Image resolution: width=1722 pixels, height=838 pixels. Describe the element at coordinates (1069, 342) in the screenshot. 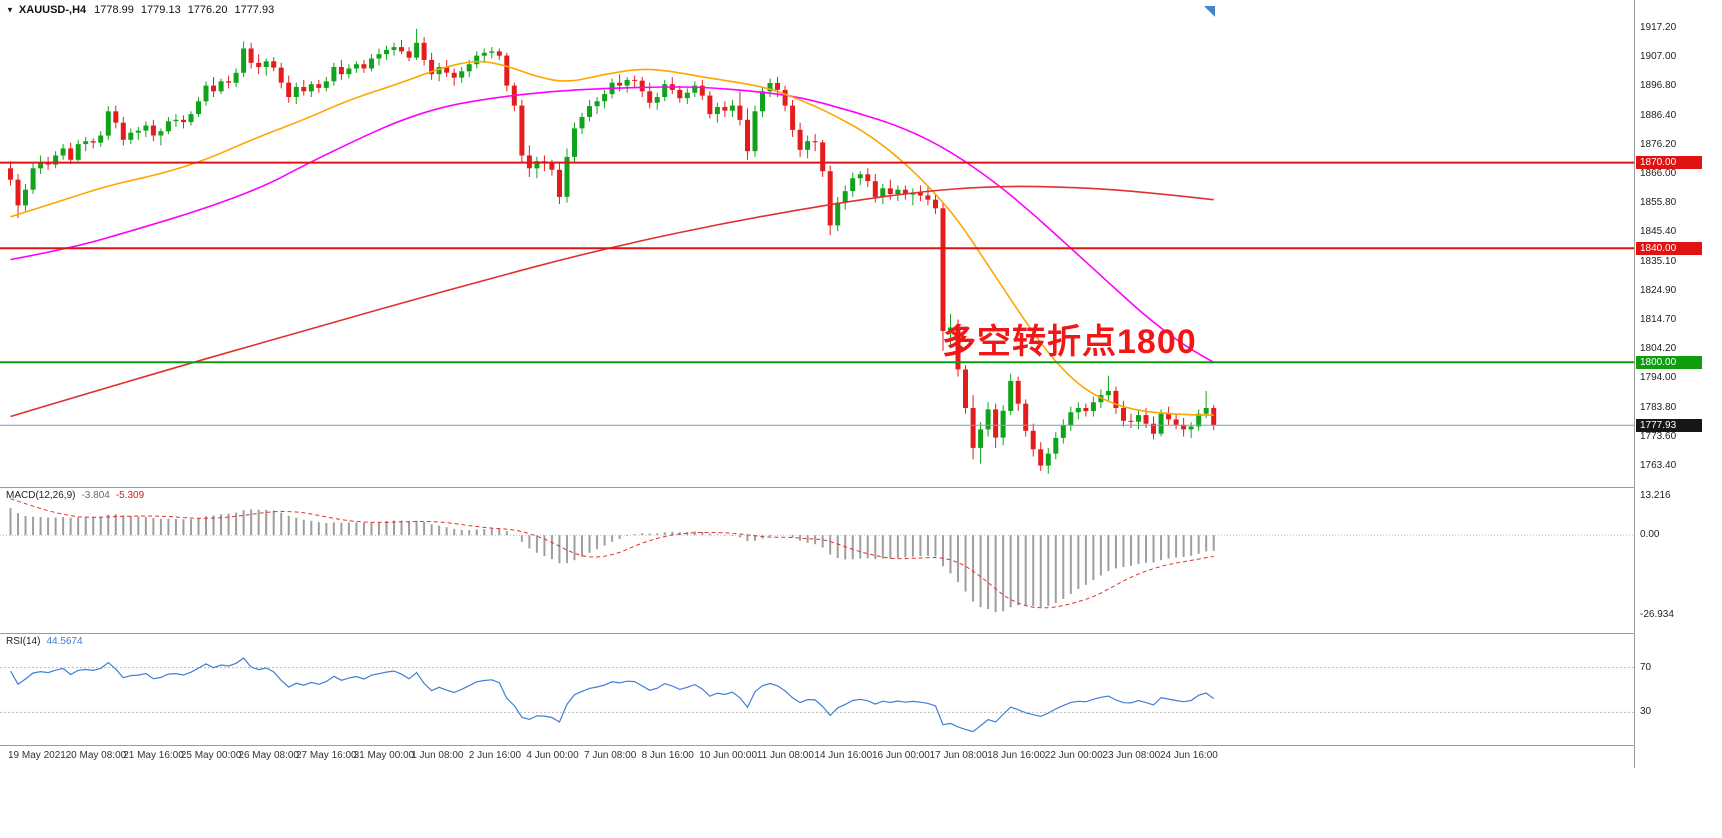

I see `annotation-text: 多空转折点1800` at that location.